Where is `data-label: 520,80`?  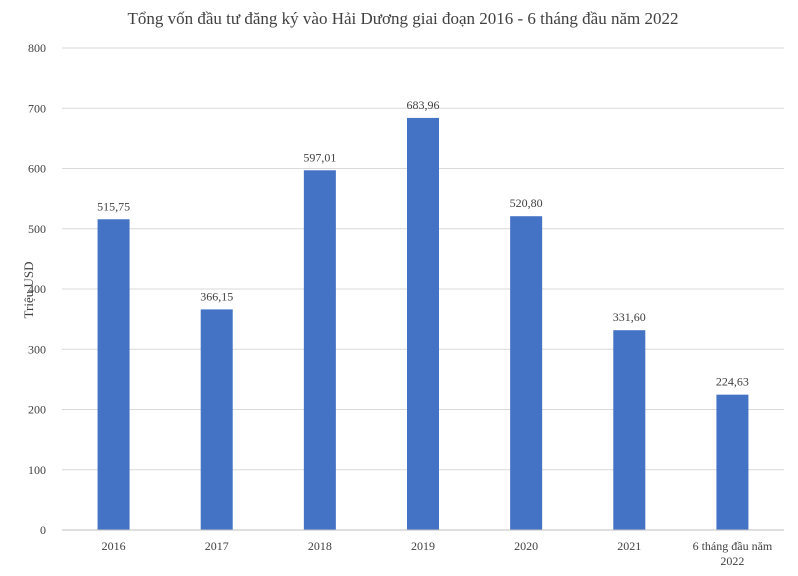 data-label: 520,80 is located at coordinates (526, 203).